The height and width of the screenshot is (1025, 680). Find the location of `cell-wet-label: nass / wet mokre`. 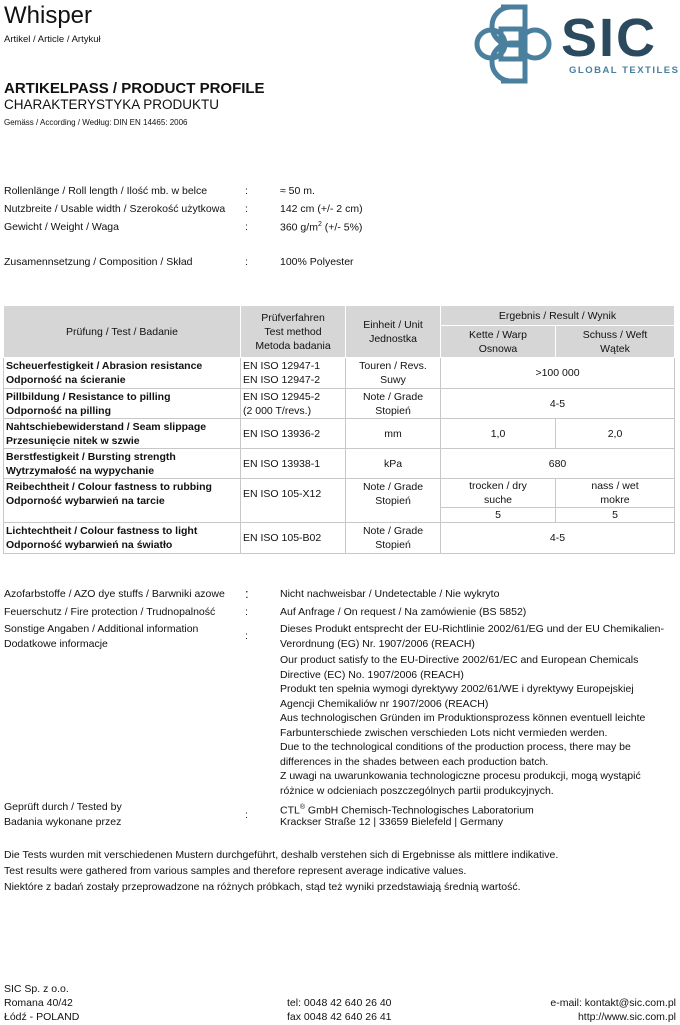

cell-wet-label: nass / wet mokre is located at coordinates (615, 493).